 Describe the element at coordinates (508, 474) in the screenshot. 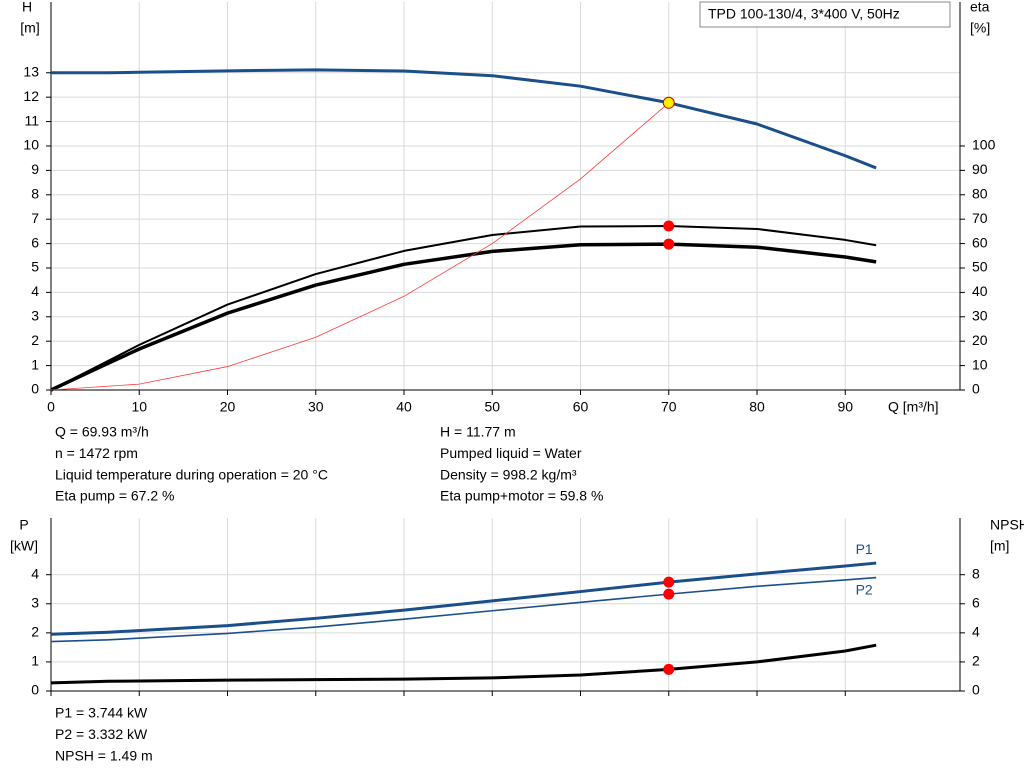

I see `info-text: Density = 998.2 kg/m³` at that location.